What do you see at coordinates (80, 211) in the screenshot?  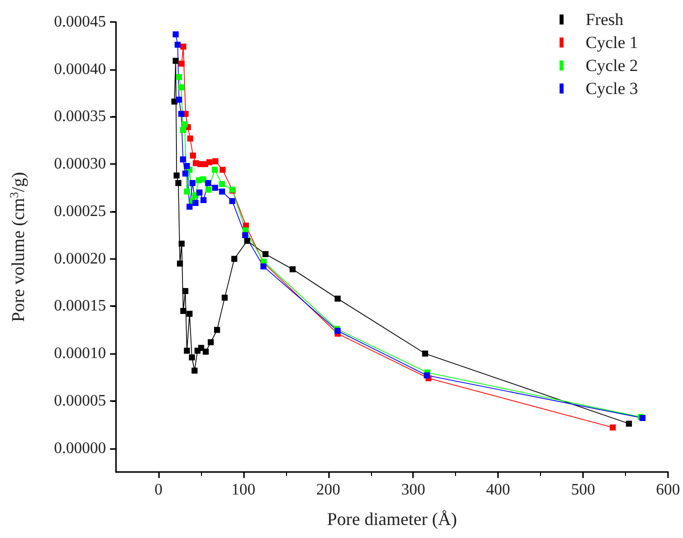 I see `y-tick-label: 0.00025` at bounding box center [80, 211].